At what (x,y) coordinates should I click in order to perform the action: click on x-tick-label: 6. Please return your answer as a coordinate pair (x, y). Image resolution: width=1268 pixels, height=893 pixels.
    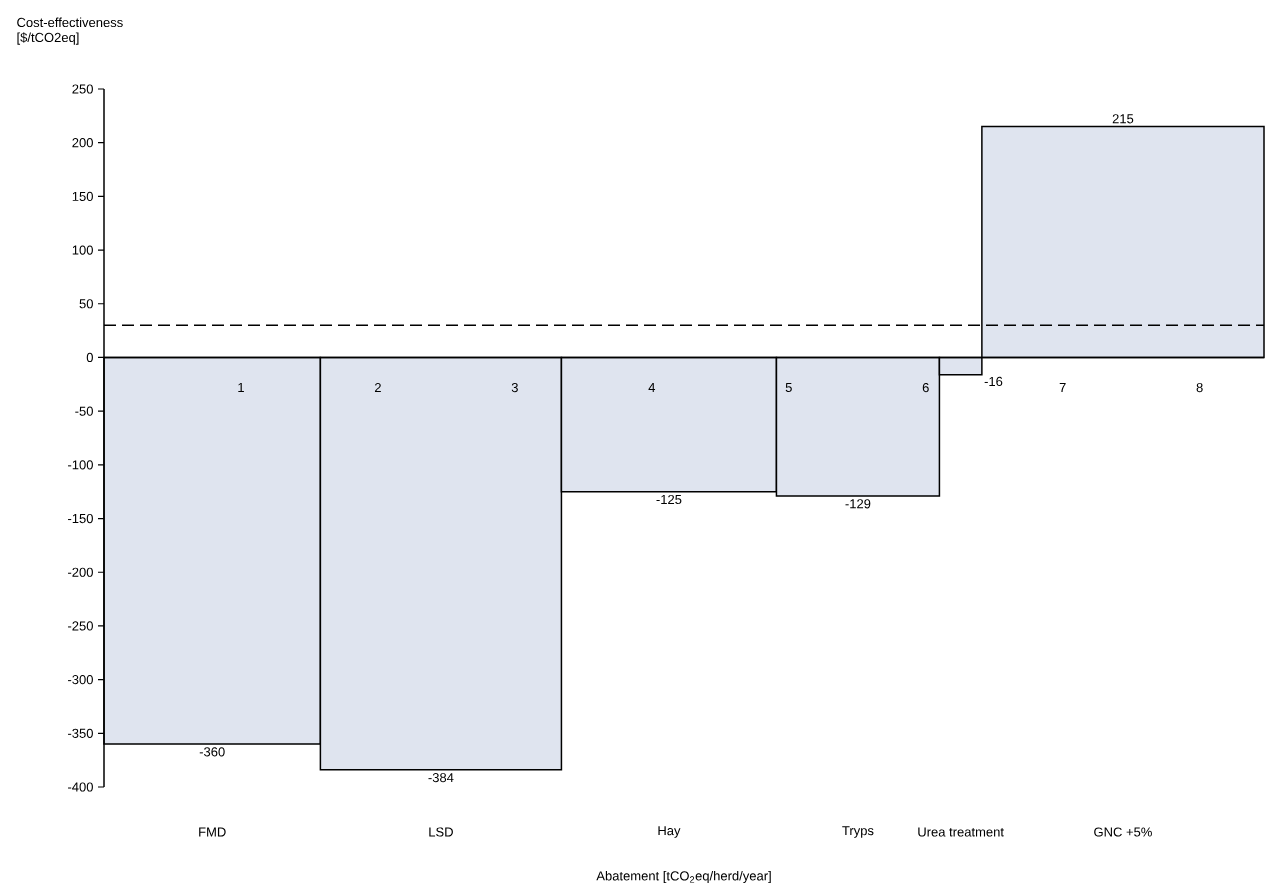
    Looking at the image, I should click on (925, 387).